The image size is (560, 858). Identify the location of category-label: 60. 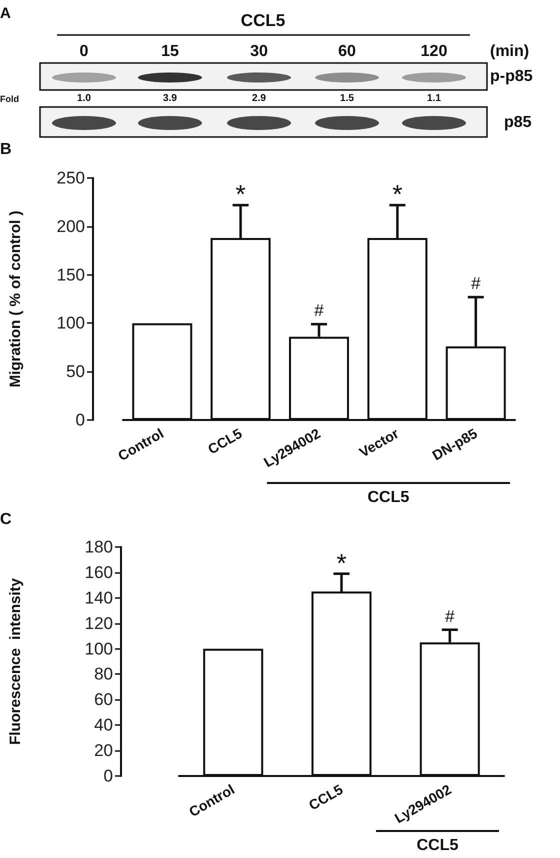
(347, 51).